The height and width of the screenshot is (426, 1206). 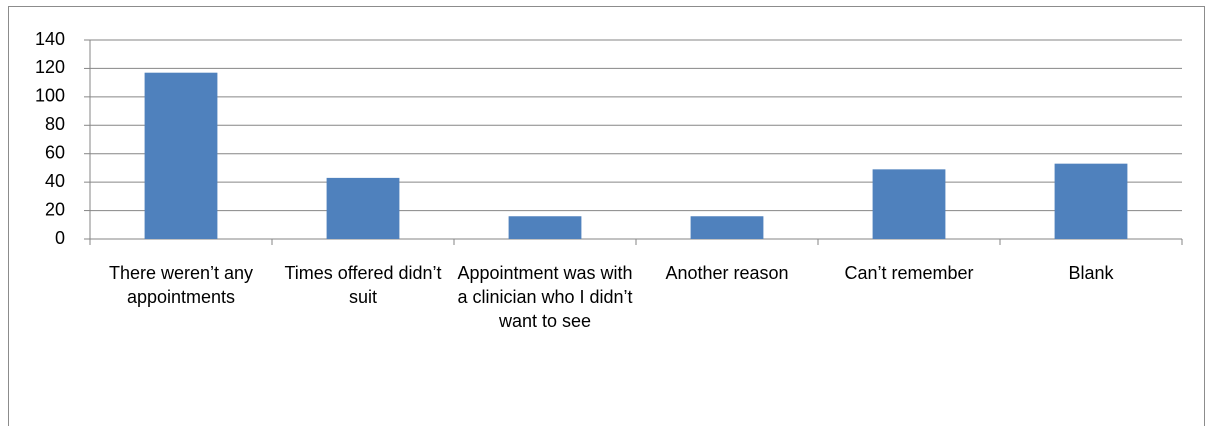 I want to click on x-tick-label-box: Can’t remember, so click(x=909, y=273).